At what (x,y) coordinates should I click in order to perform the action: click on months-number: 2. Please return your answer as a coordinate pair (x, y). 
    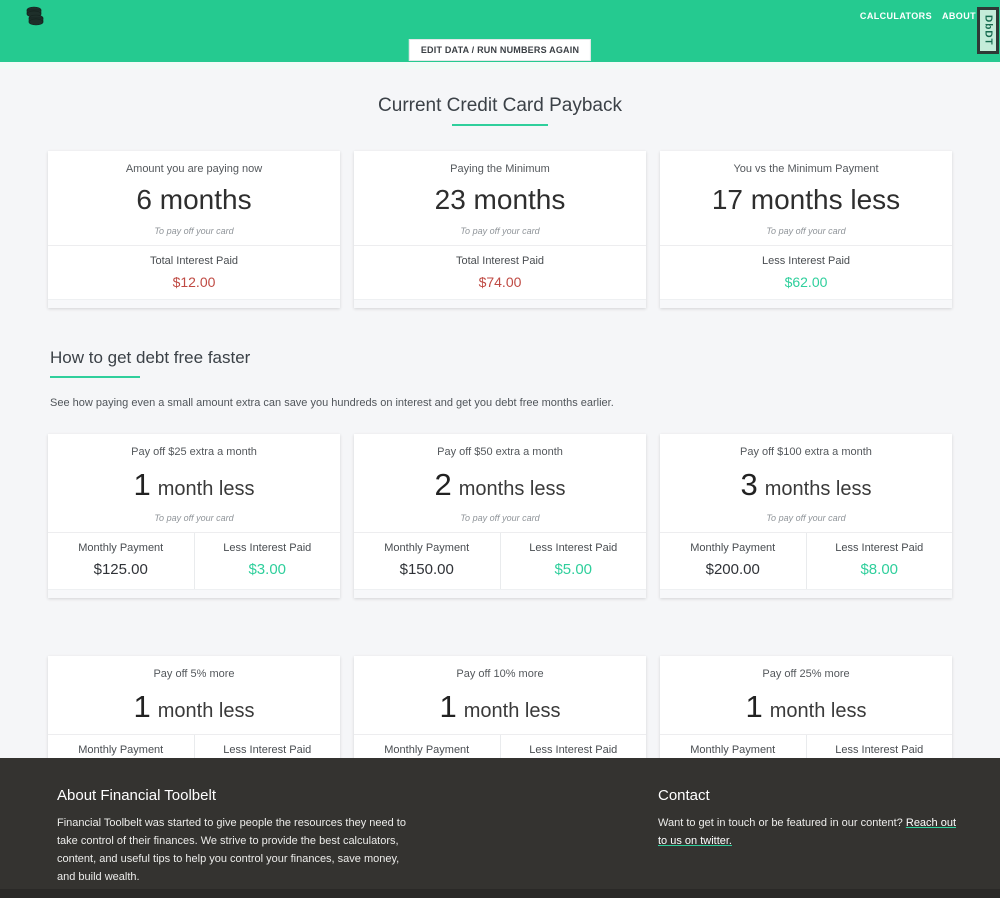
    Looking at the image, I should click on (443, 484).